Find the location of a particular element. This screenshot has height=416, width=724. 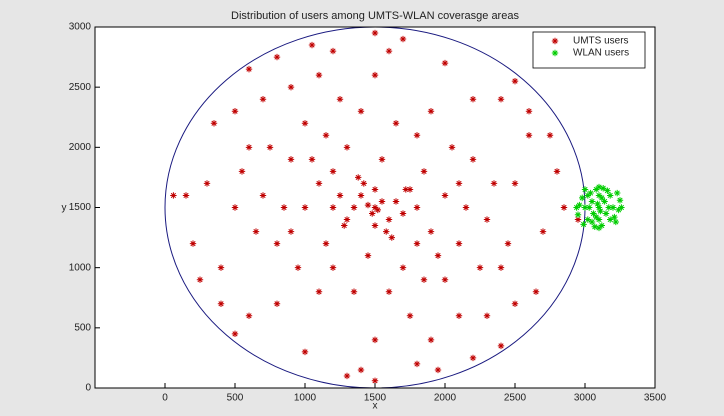

x-tick-label: 500 is located at coordinates (235, 398).